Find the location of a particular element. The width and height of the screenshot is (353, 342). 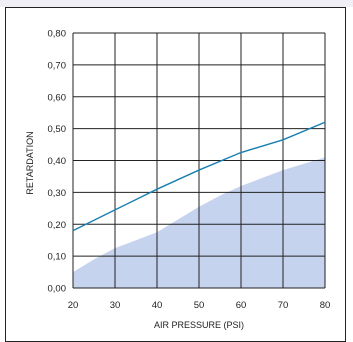

y-tick-label: 0,20 is located at coordinates (57, 225).